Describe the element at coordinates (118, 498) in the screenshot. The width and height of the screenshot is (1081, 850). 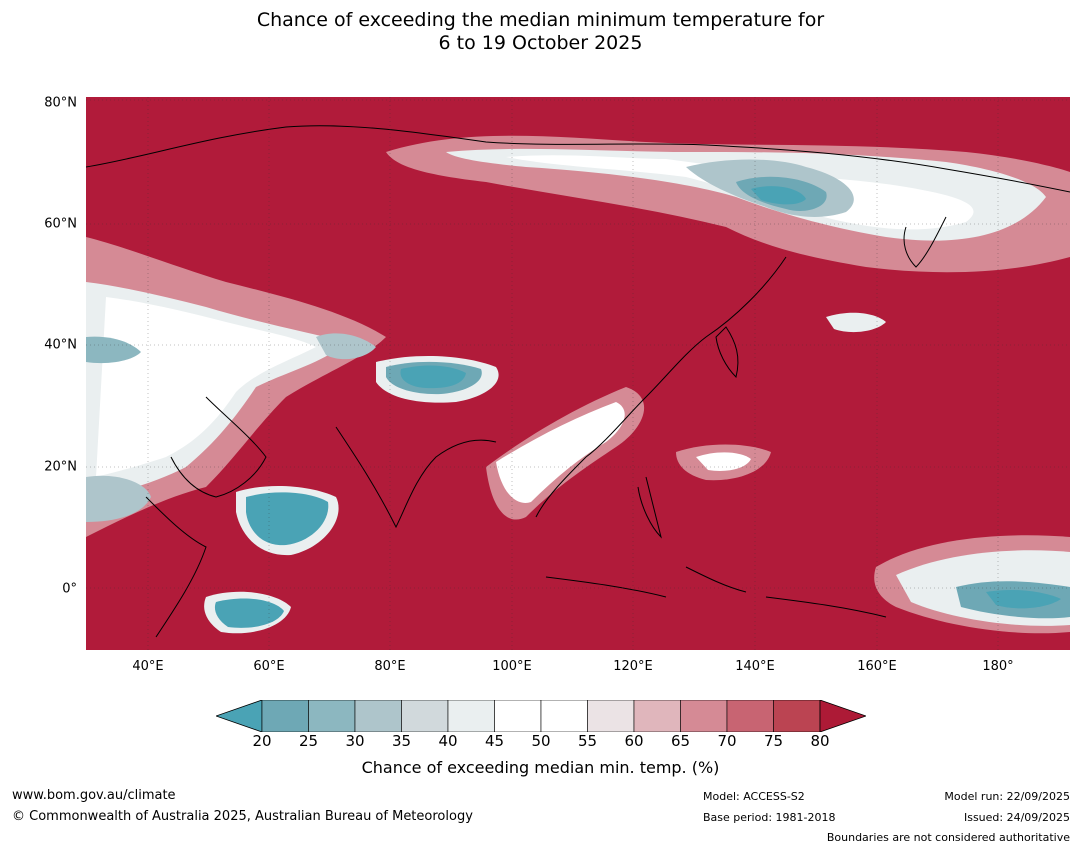
I see `africa-cool` at that location.